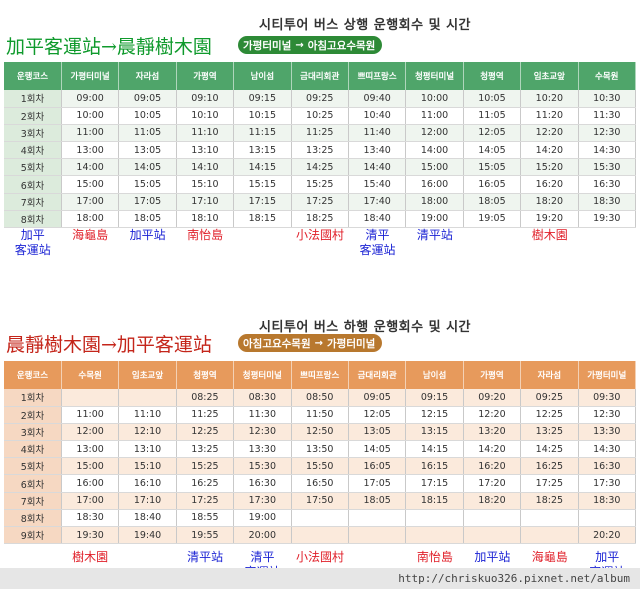 Image resolution: width=640 pixels, height=589 pixels. Describe the element at coordinates (341, 45) in the screenshot. I see `route-to: 아침고요수목원` at that location.